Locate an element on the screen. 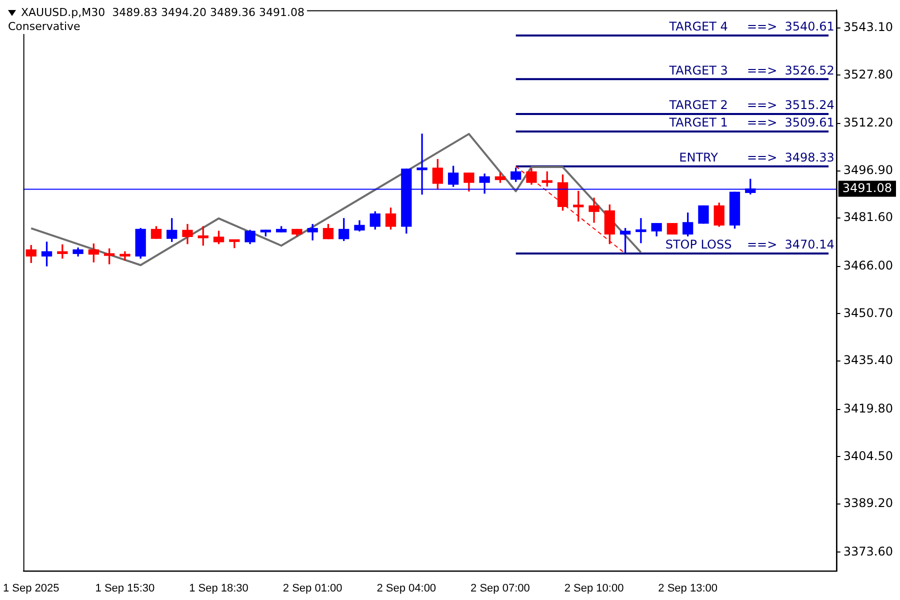 The image size is (900, 600). data-label: ==> 3470.14 is located at coordinates (790, 245).